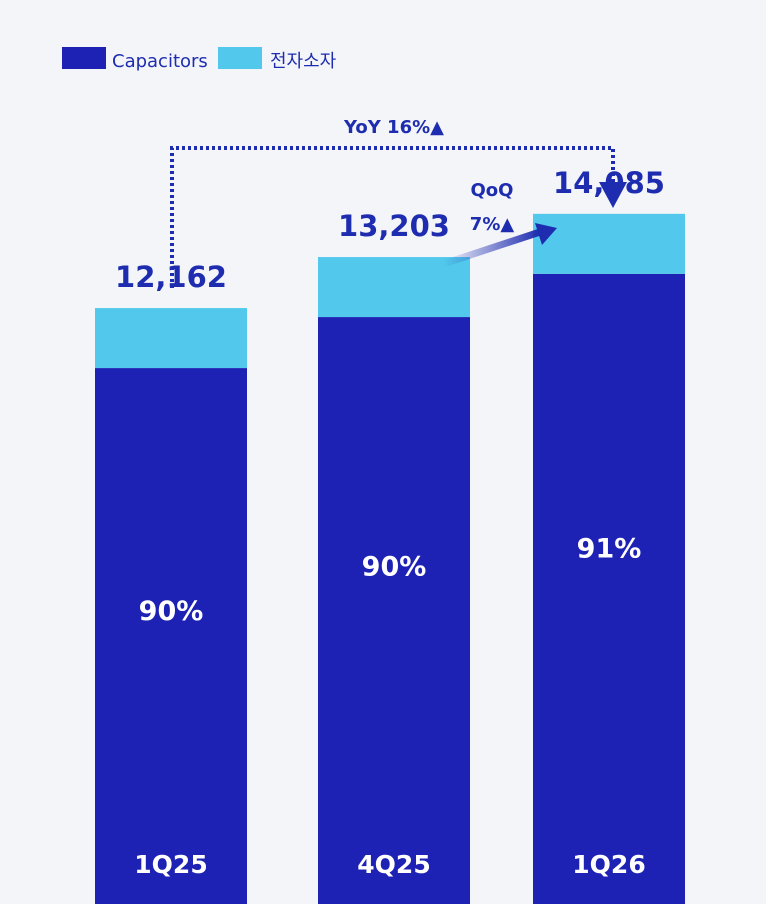 This screenshot has width=766, height=904. What do you see at coordinates (393, 127) in the screenshot?
I see `yoy-label: YoY 16%▲` at bounding box center [393, 127].